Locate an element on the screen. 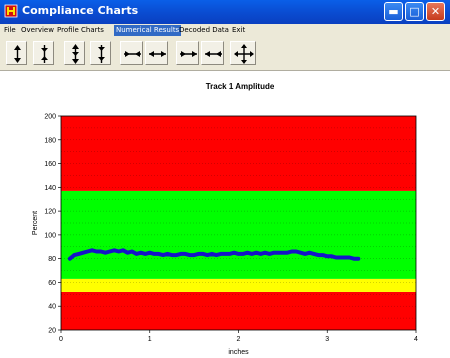 This screenshot has height=358, width=450. title-bar: Compliance Charts ▬ □ ✕ is located at coordinates (225, 12).